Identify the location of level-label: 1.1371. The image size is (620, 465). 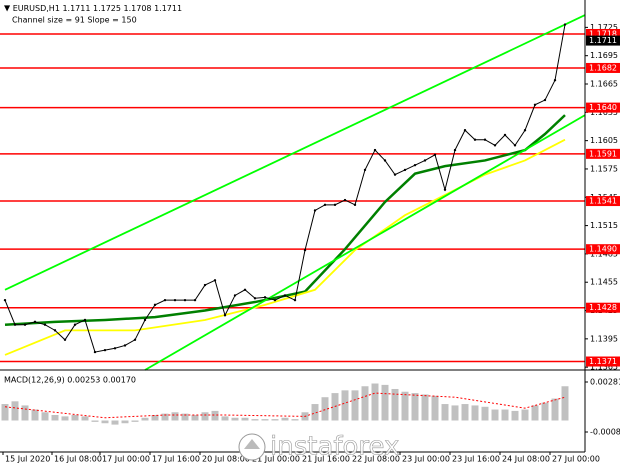
(603, 361).